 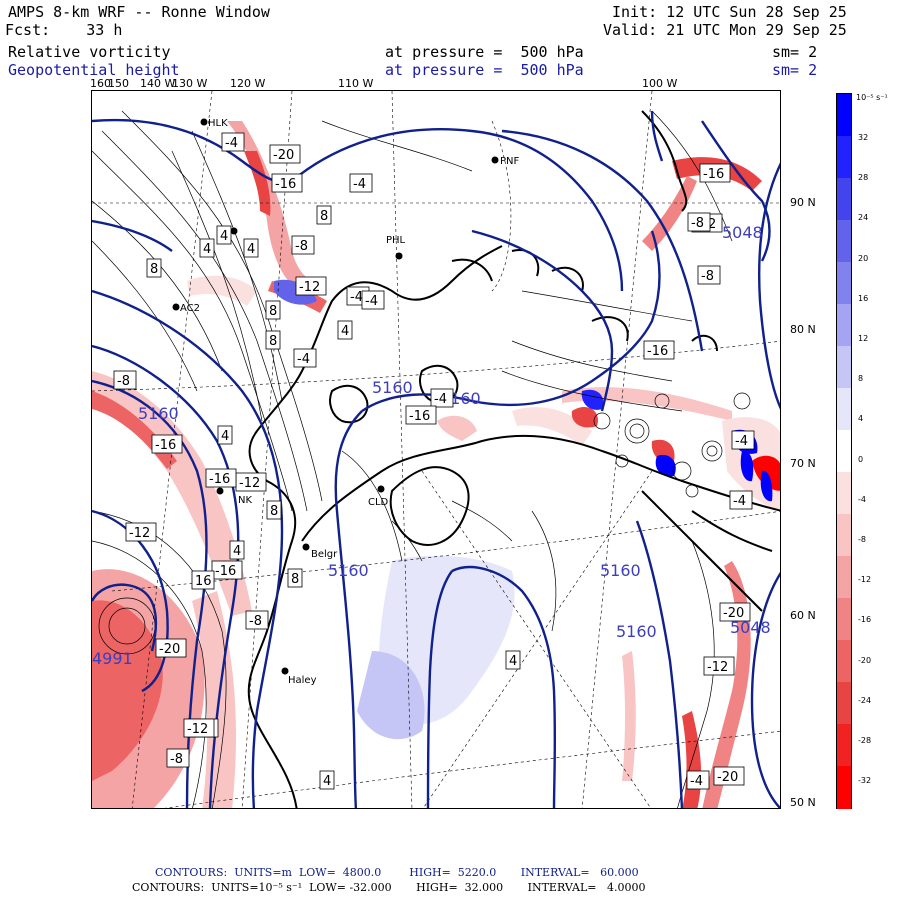 What do you see at coordinates (865, 580) in the screenshot?
I see `colorbar-tick-label: -12` at bounding box center [865, 580].